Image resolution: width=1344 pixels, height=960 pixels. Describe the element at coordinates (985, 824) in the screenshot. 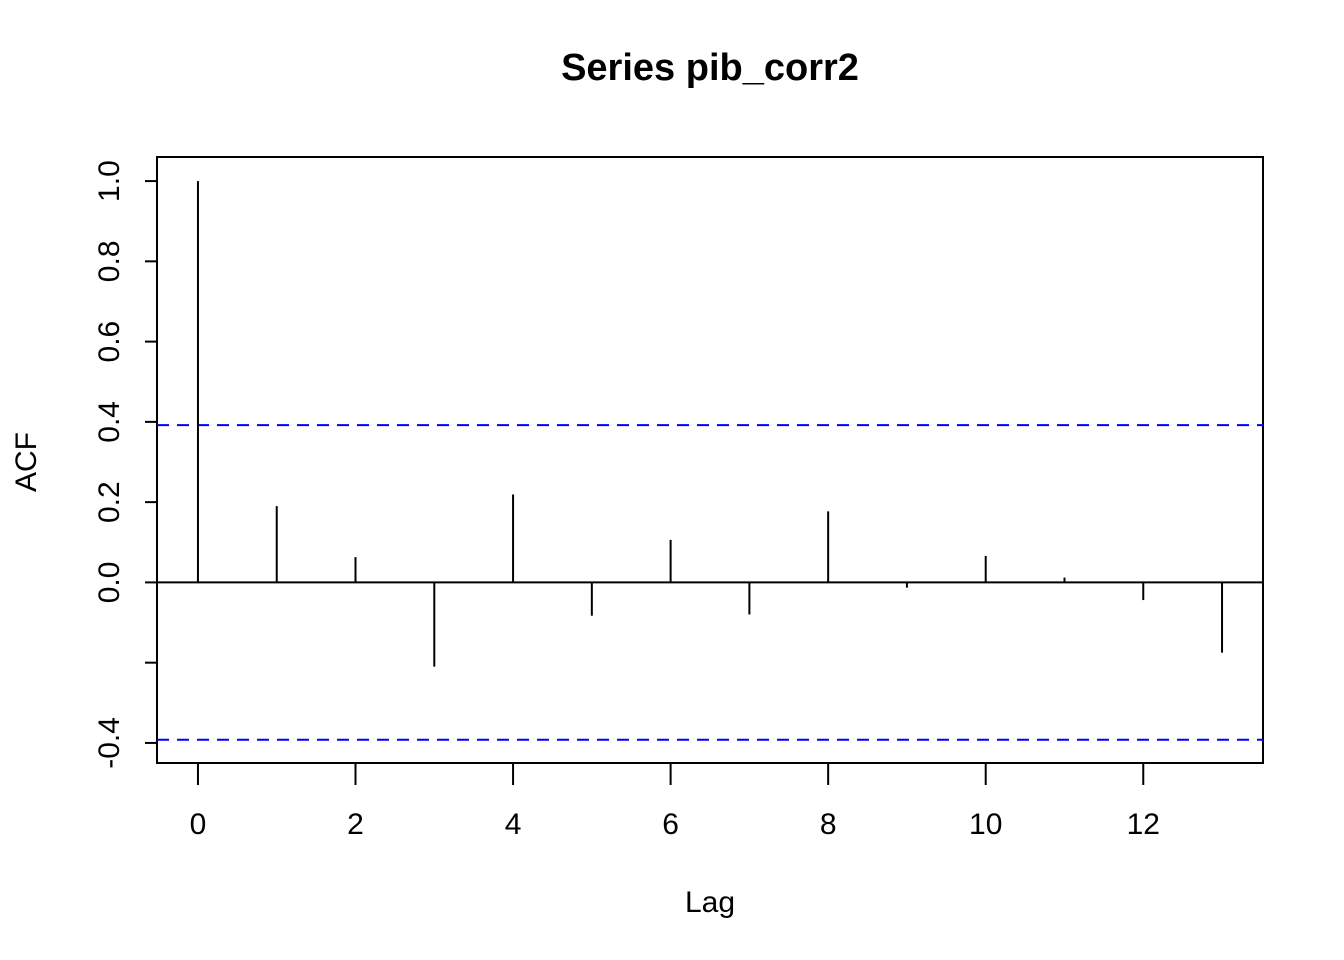

I see `x-tick-label: 10` at that location.